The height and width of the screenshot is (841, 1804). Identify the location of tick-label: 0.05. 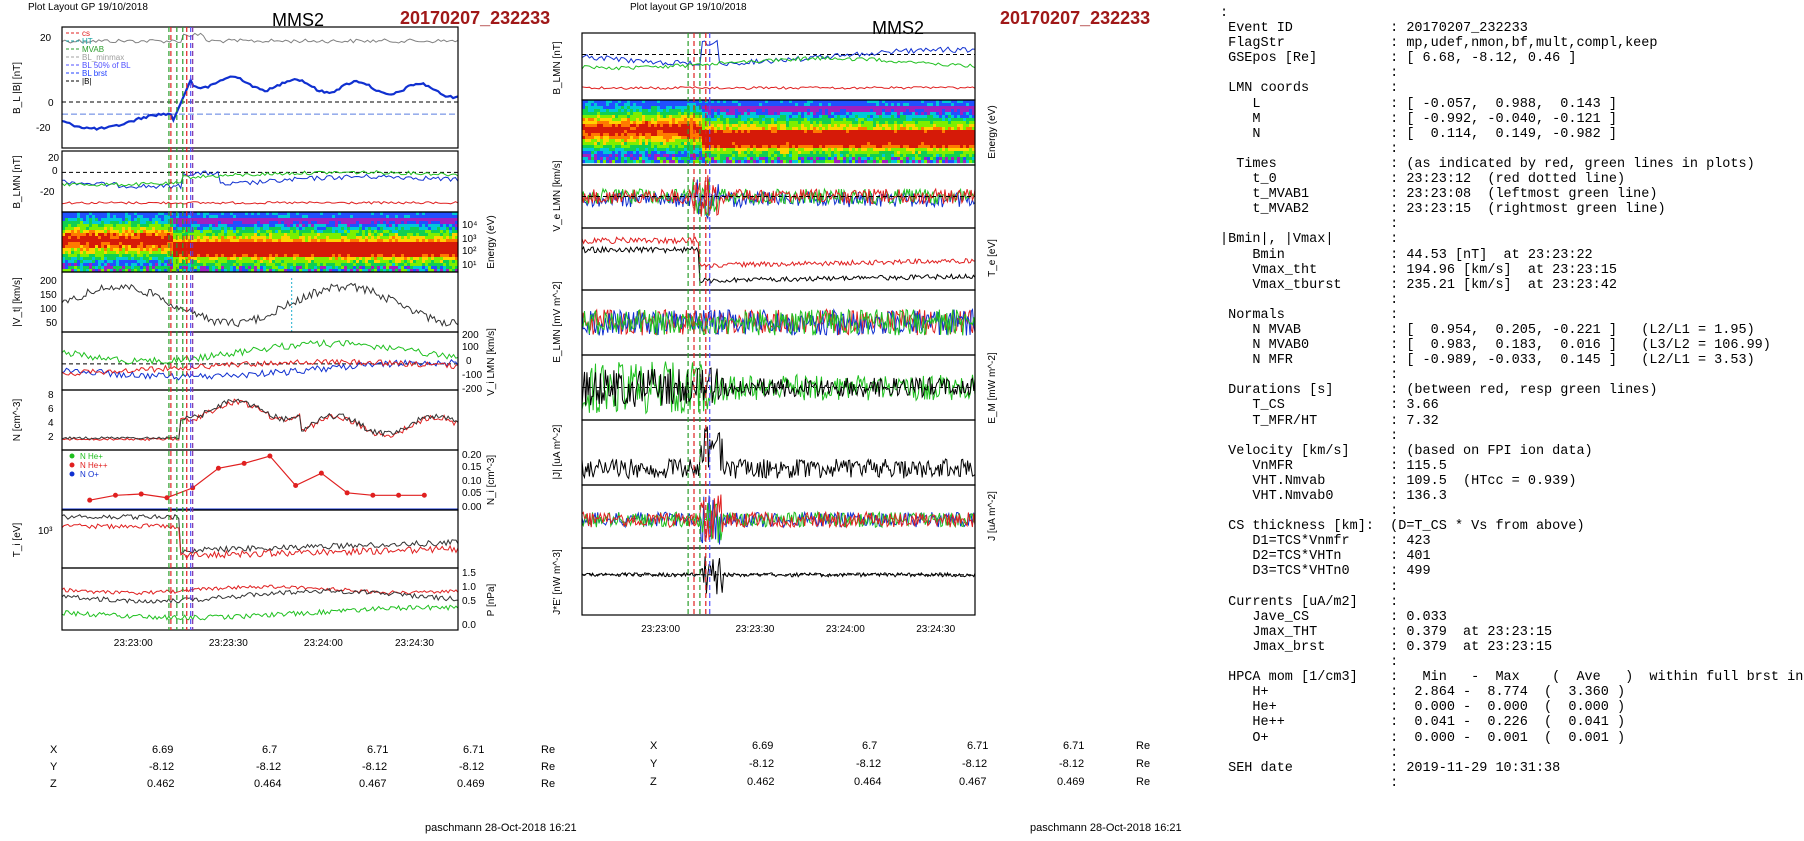
(472, 493).